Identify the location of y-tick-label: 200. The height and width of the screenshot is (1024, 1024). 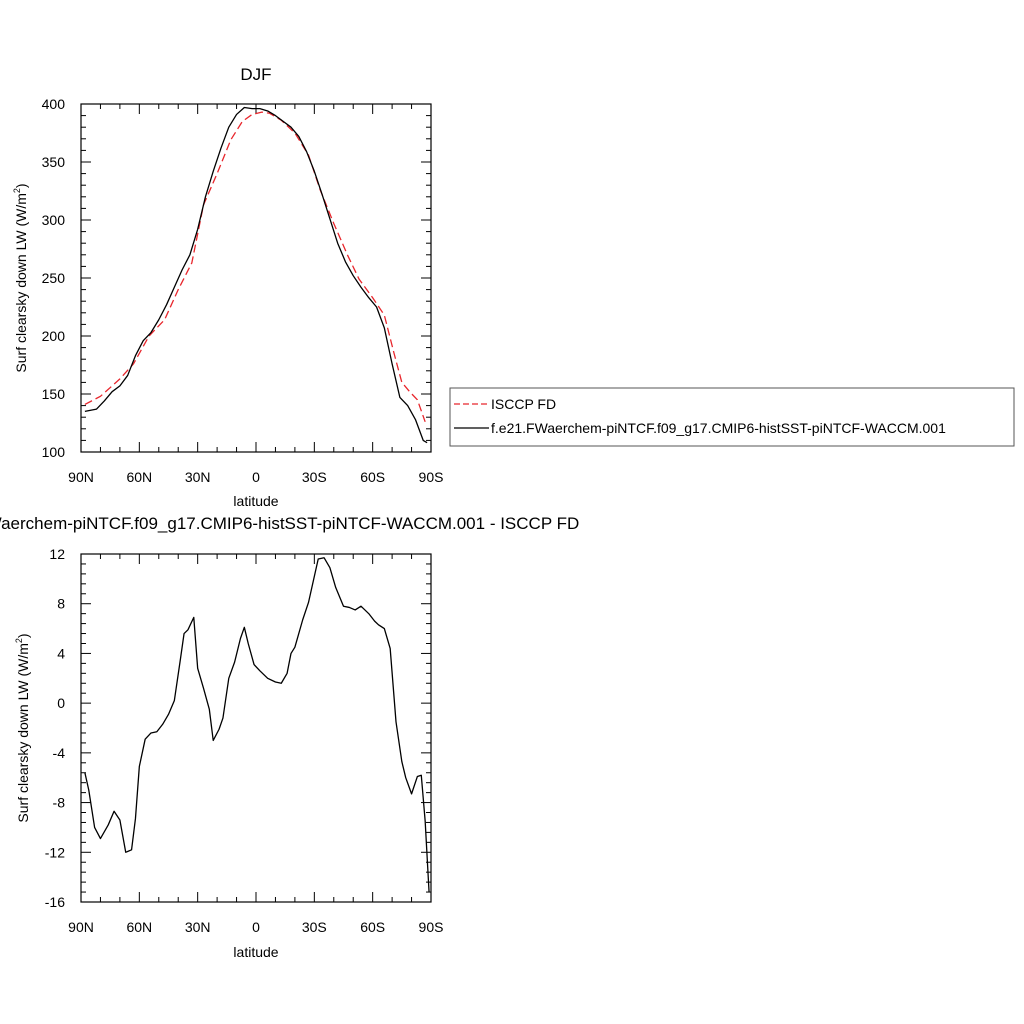
(54, 336).